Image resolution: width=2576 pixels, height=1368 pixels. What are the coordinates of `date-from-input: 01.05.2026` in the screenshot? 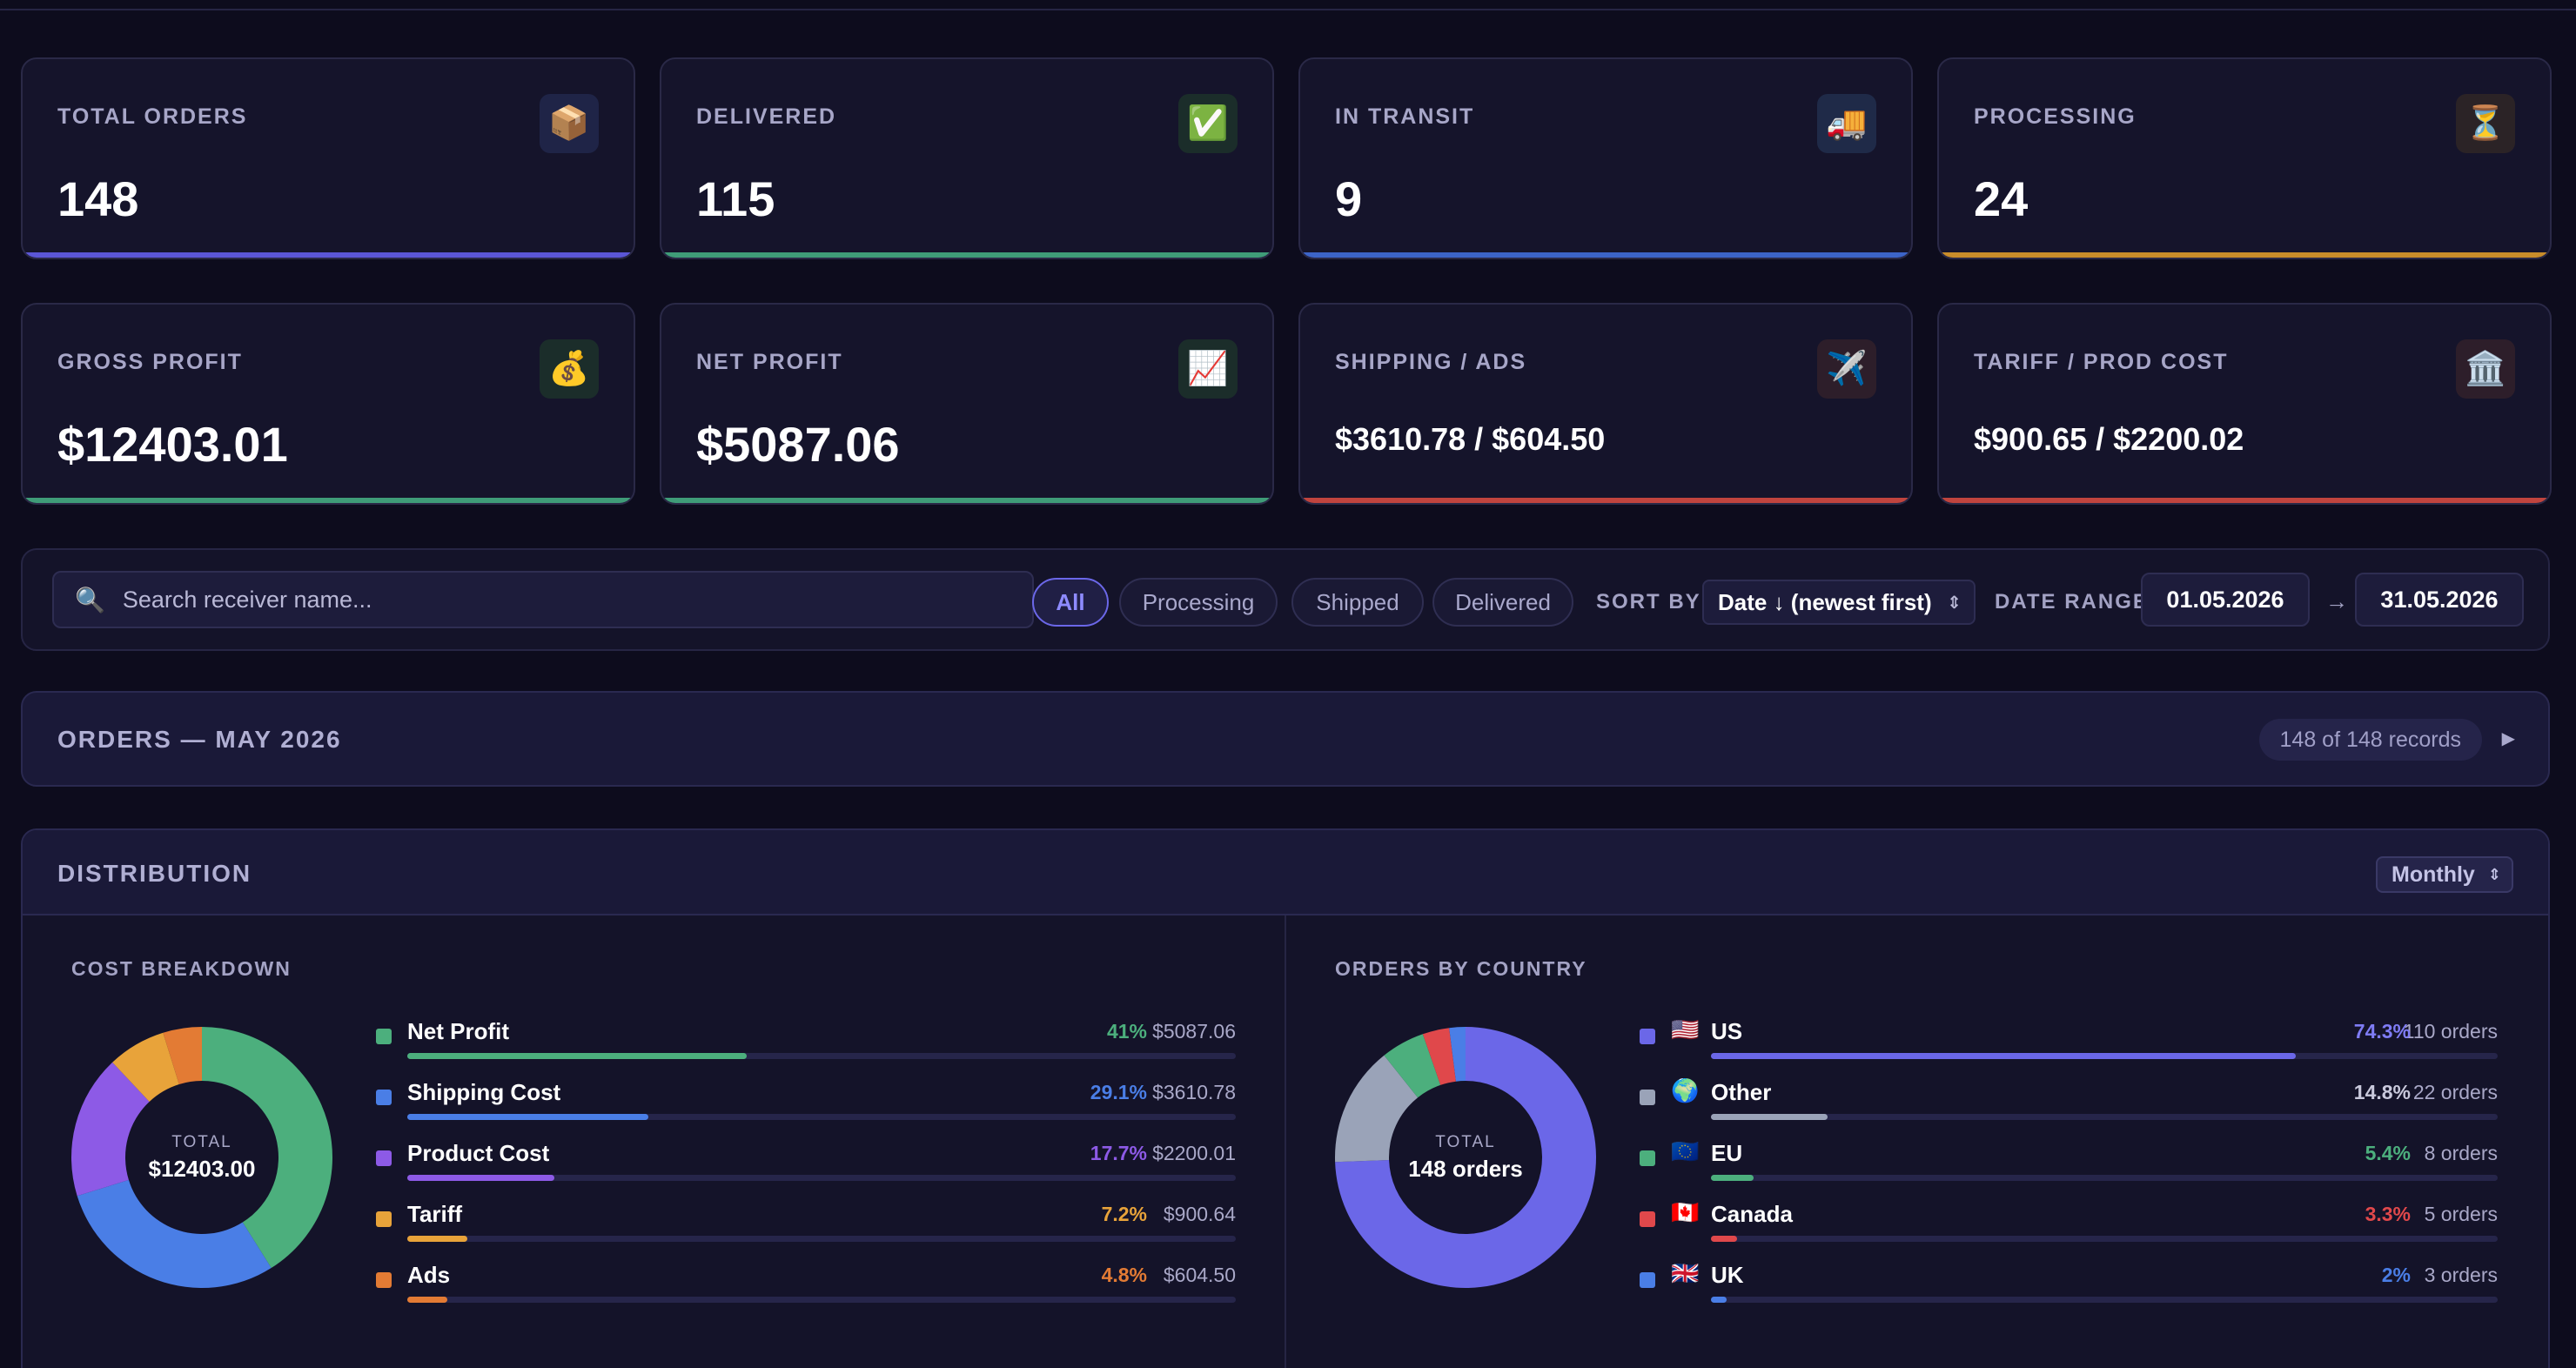 It's located at (2225, 600).